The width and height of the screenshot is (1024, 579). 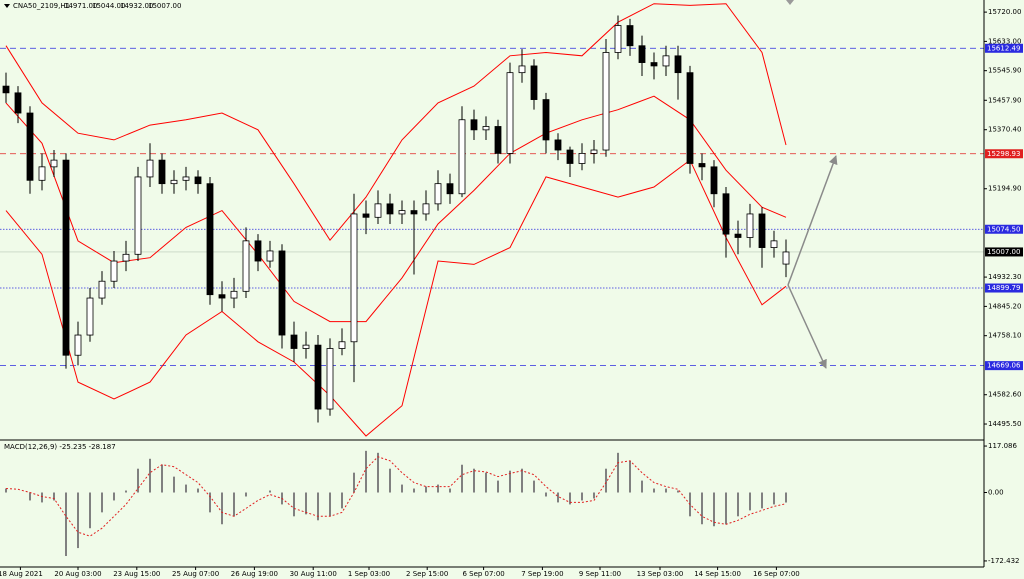 I want to click on level-label: 15007.00, so click(x=1003, y=252).